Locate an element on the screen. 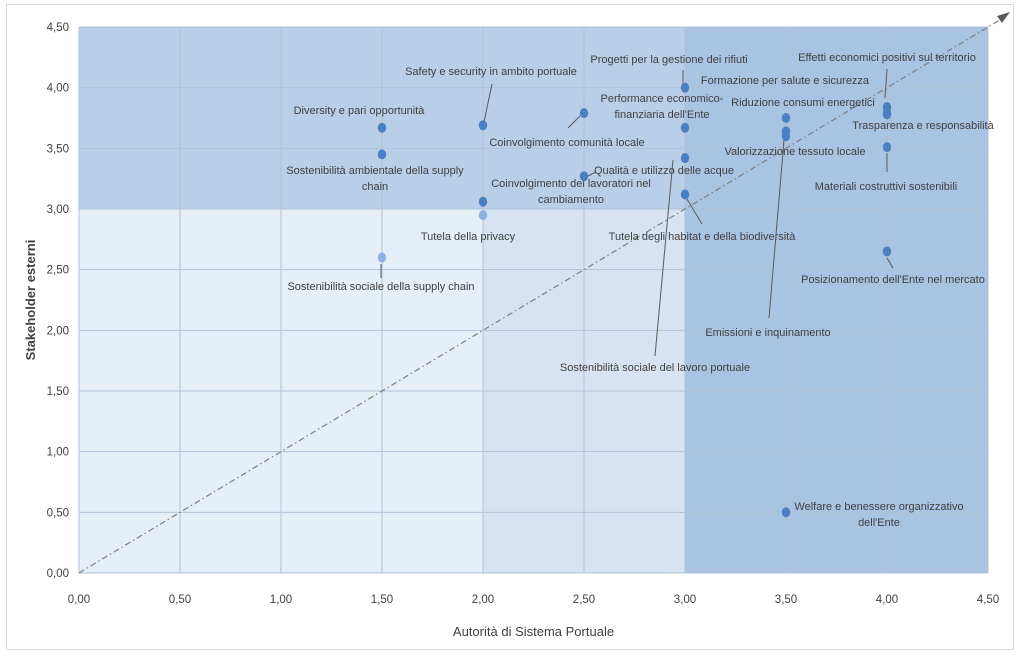  data-point-label-line: Qualità e utilizzo delle acque is located at coordinates (664, 171).